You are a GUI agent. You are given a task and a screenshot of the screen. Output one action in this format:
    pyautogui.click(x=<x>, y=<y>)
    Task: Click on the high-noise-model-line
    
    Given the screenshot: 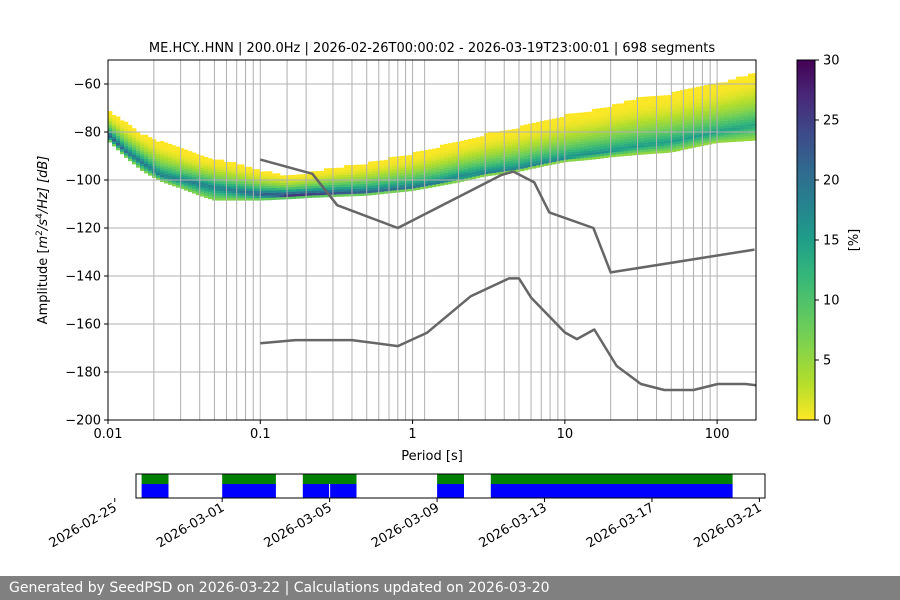 What is the action you would take?
    pyautogui.click(x=507, y=216)
    